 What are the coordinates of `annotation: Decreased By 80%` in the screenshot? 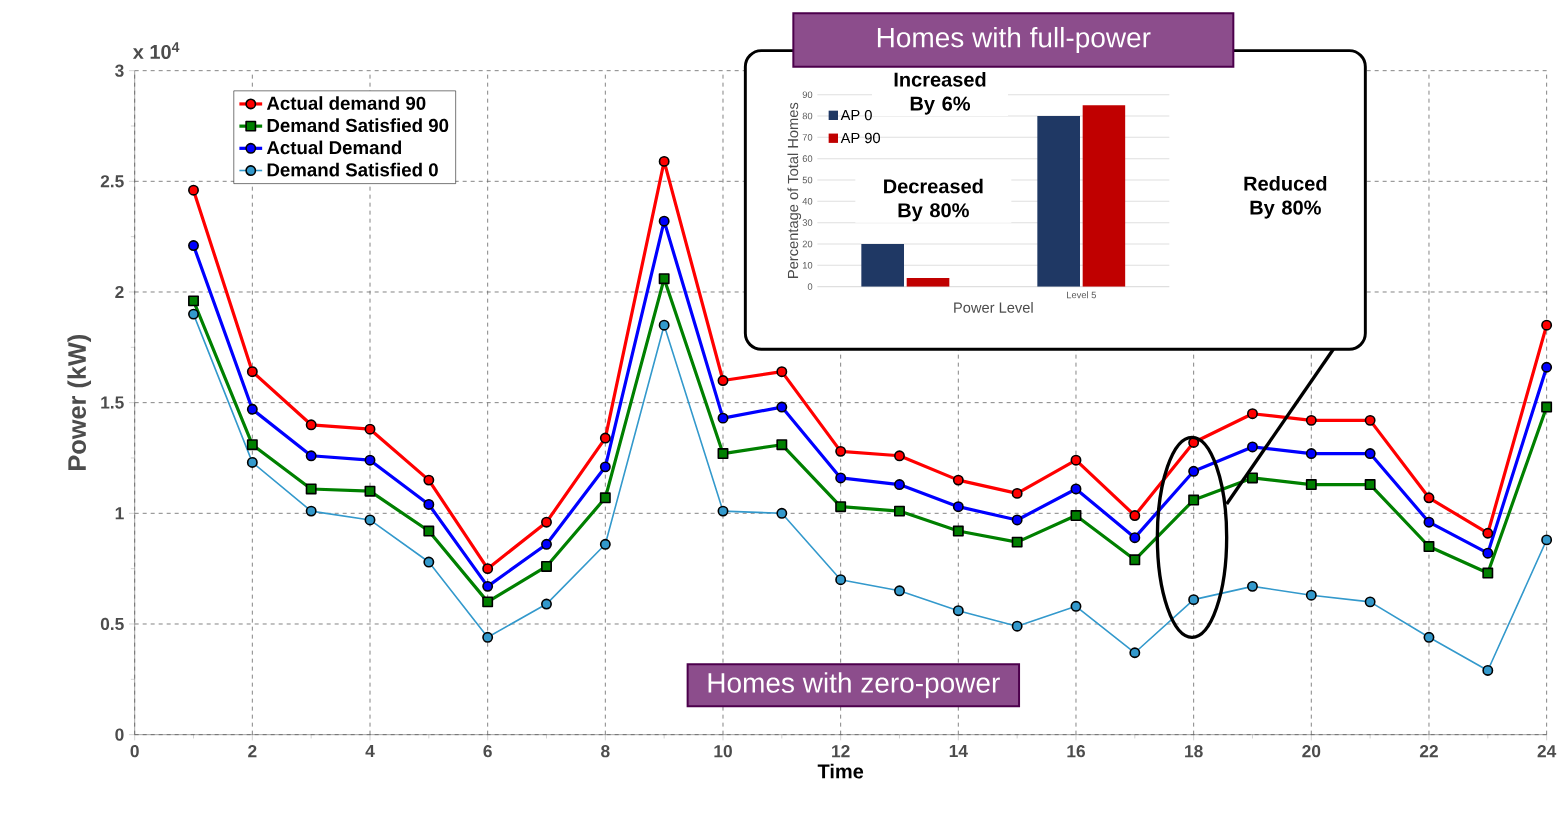 It's located at (933, 200).